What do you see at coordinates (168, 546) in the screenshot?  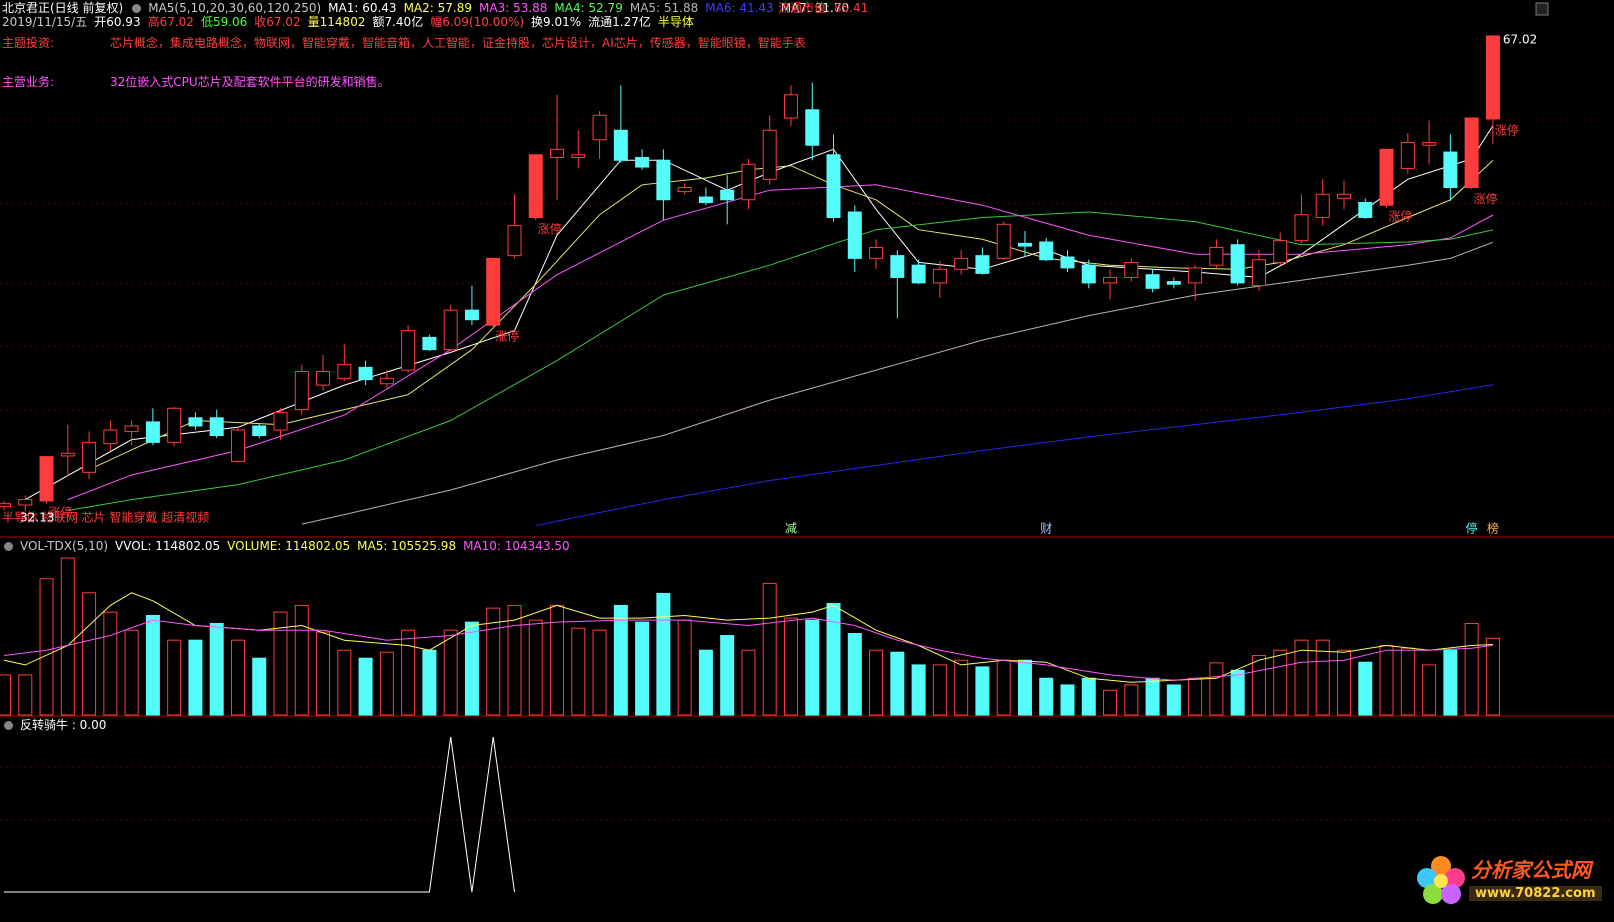 I see `volume-readout: VVOL: 114802.05` at bounding box center [168, 546].